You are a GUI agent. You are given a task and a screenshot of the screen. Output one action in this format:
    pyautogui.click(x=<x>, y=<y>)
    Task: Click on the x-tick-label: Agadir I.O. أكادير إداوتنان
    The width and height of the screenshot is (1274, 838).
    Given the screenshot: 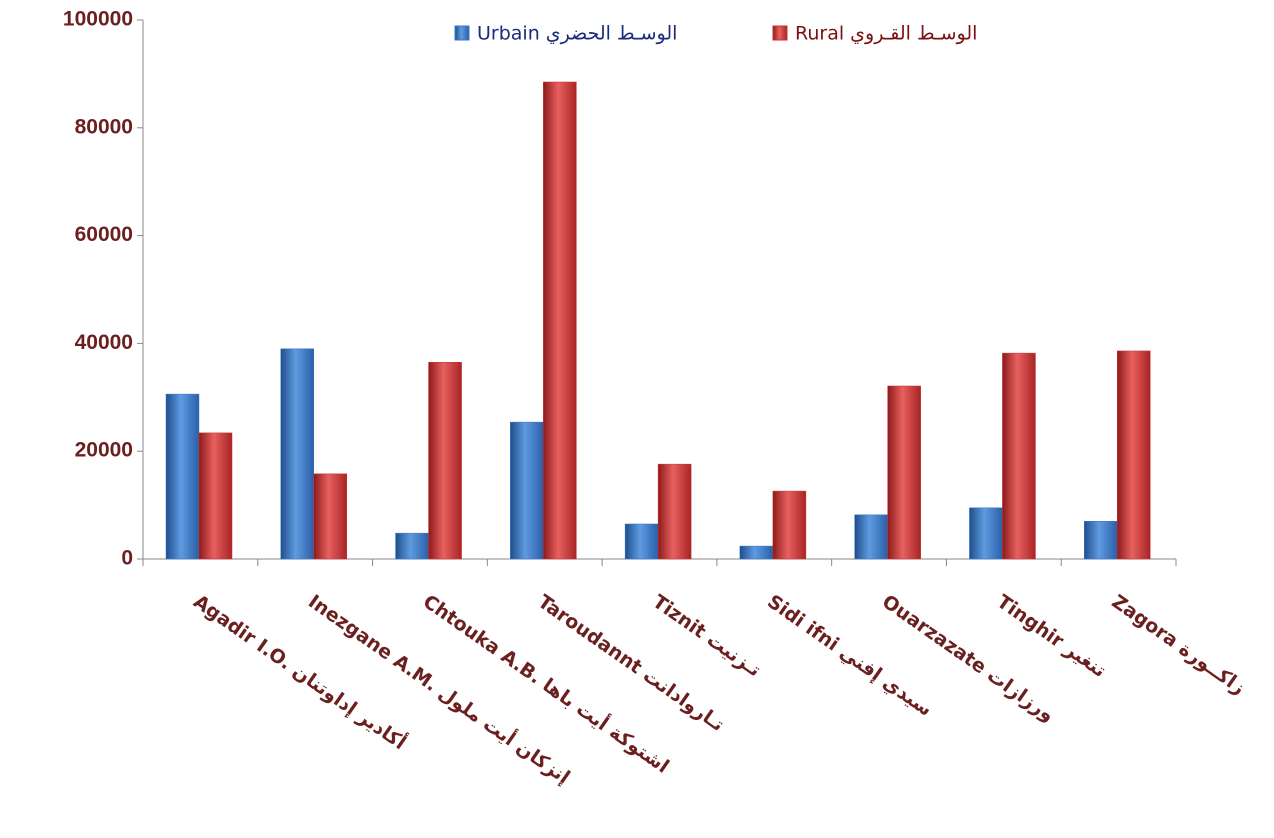 What is the action you would take?
    pyautogui.click(x=300, y=671)
    